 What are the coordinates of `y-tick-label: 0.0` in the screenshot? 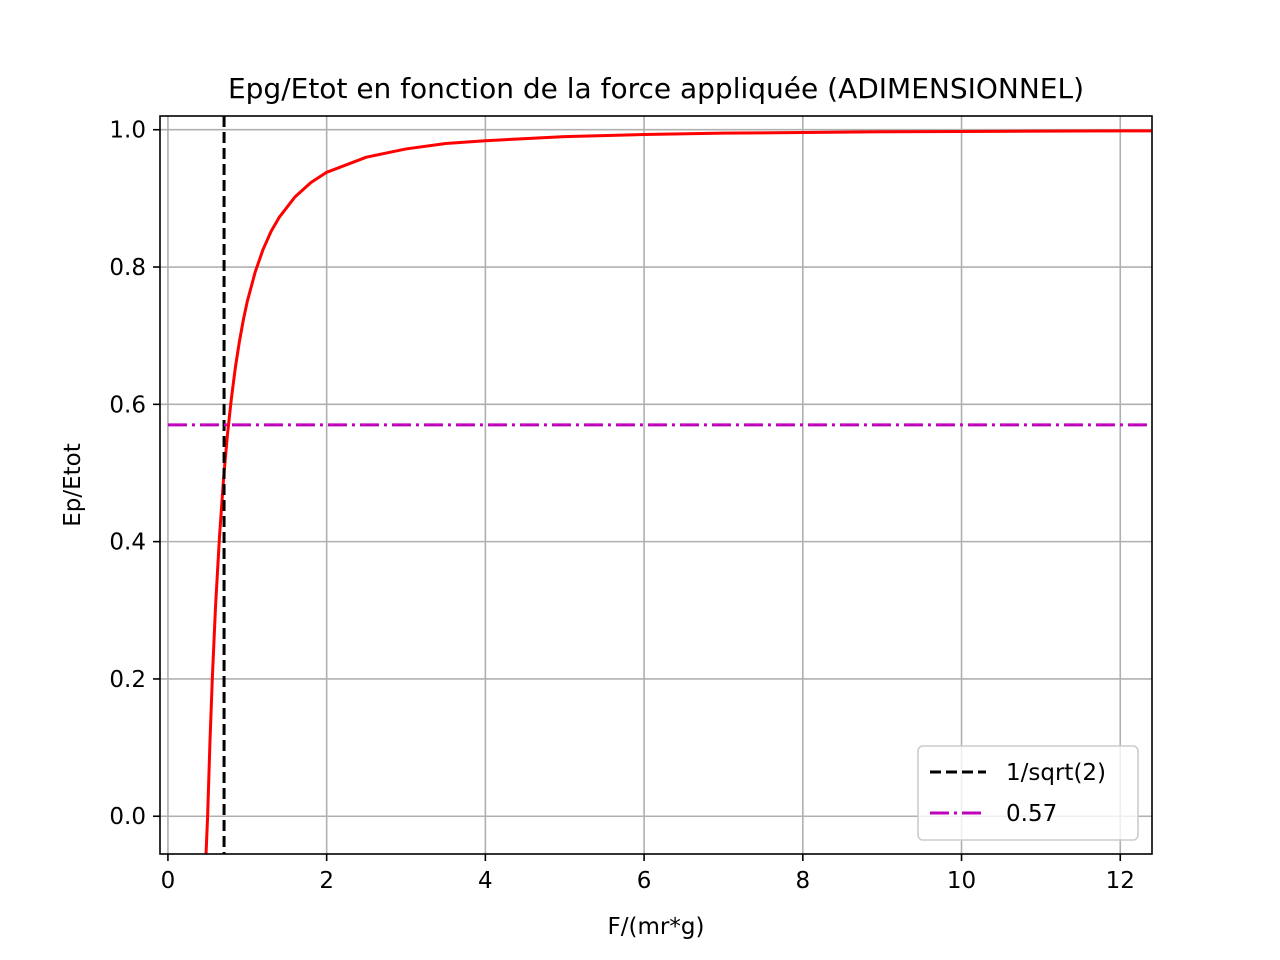 It's located at (127, 817).